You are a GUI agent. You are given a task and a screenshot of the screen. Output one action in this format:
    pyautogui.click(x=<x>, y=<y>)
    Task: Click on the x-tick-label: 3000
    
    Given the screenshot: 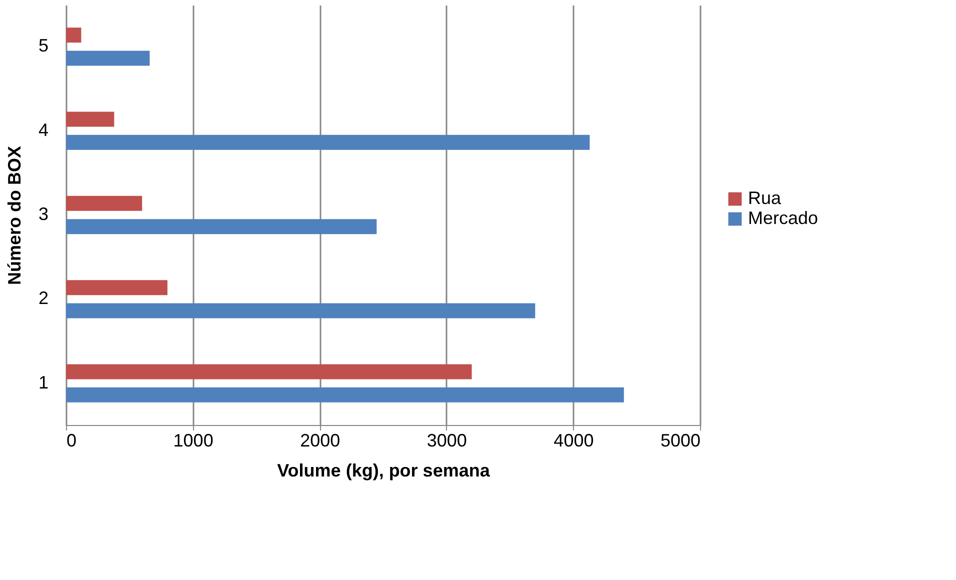 What is the action you would take?
    pyautogui.click(x=446, y=440)
    